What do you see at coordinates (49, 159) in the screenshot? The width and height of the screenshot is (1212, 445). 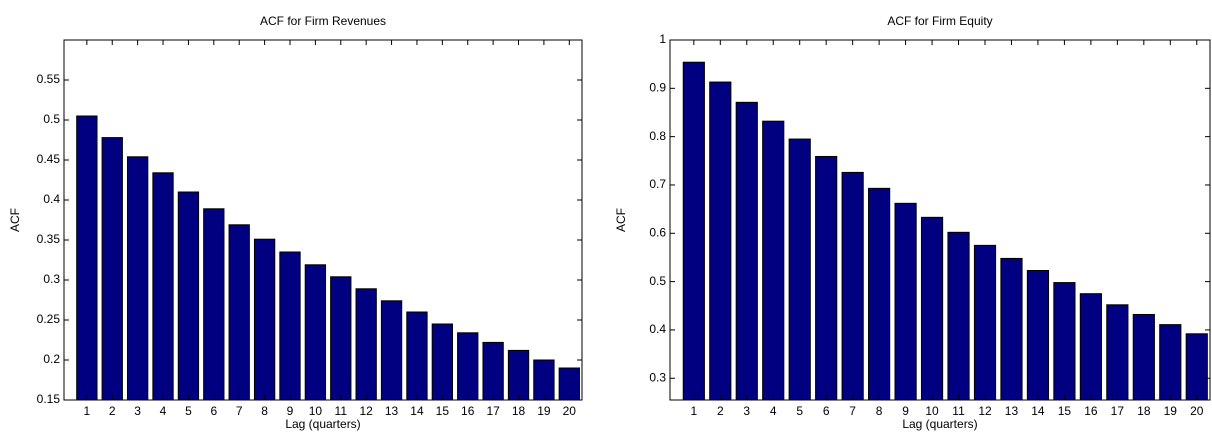 I see `y-tick-label: 0.45` at bounding box center [49, 159].